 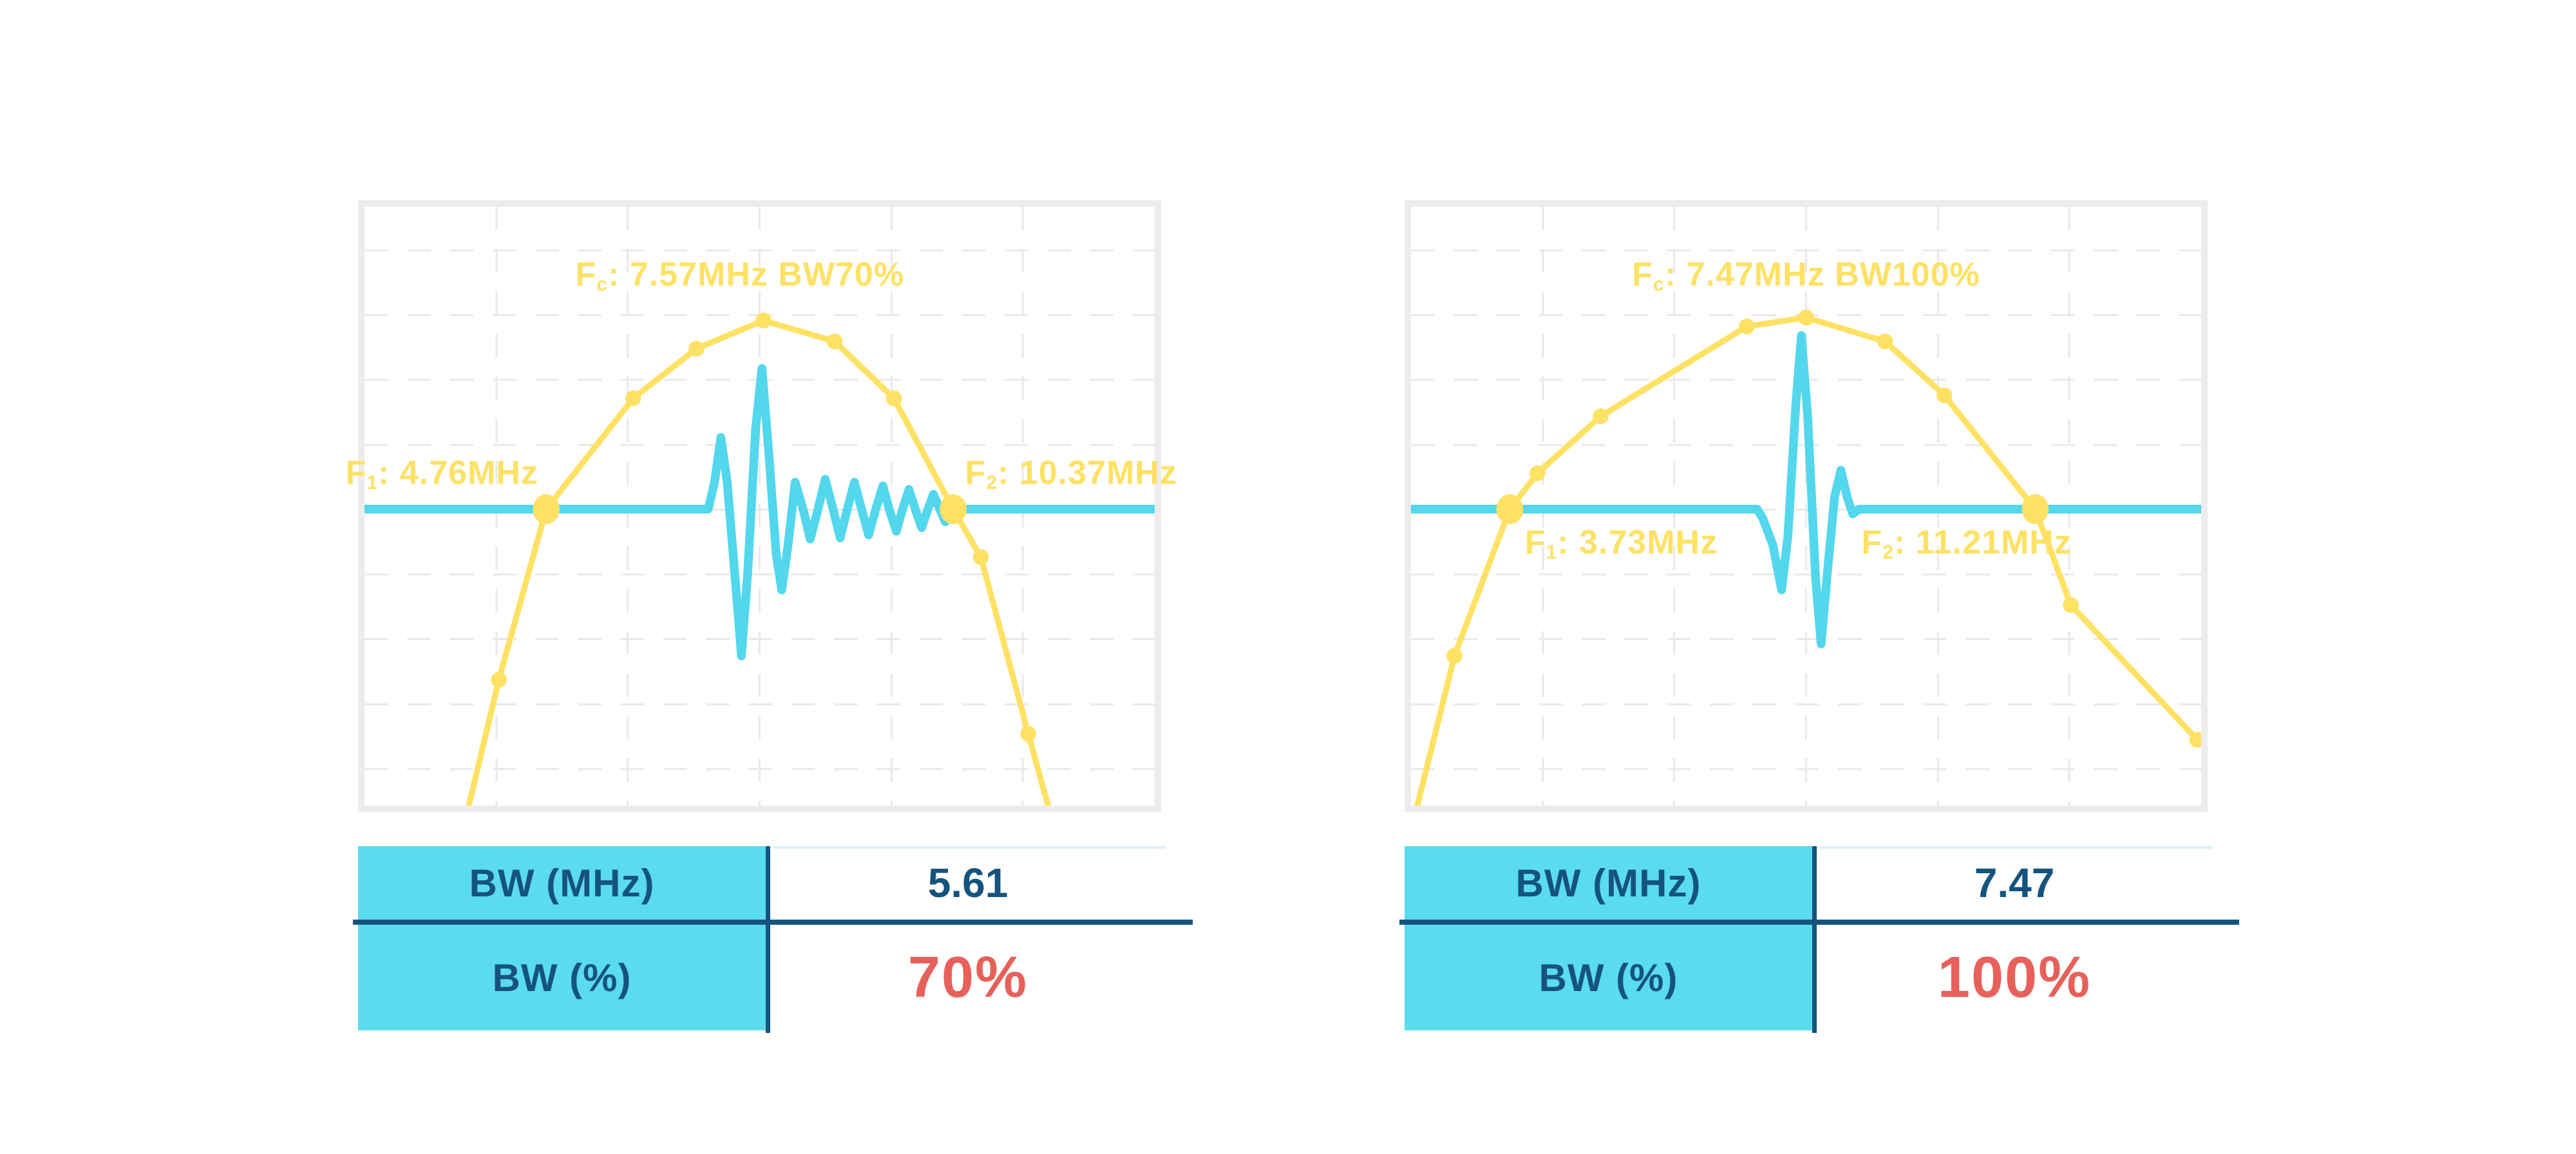 I want to click on bandwidth-table-left: BW (MHz) 5.61 BW (%) 70%, so click(x=773, y=940).